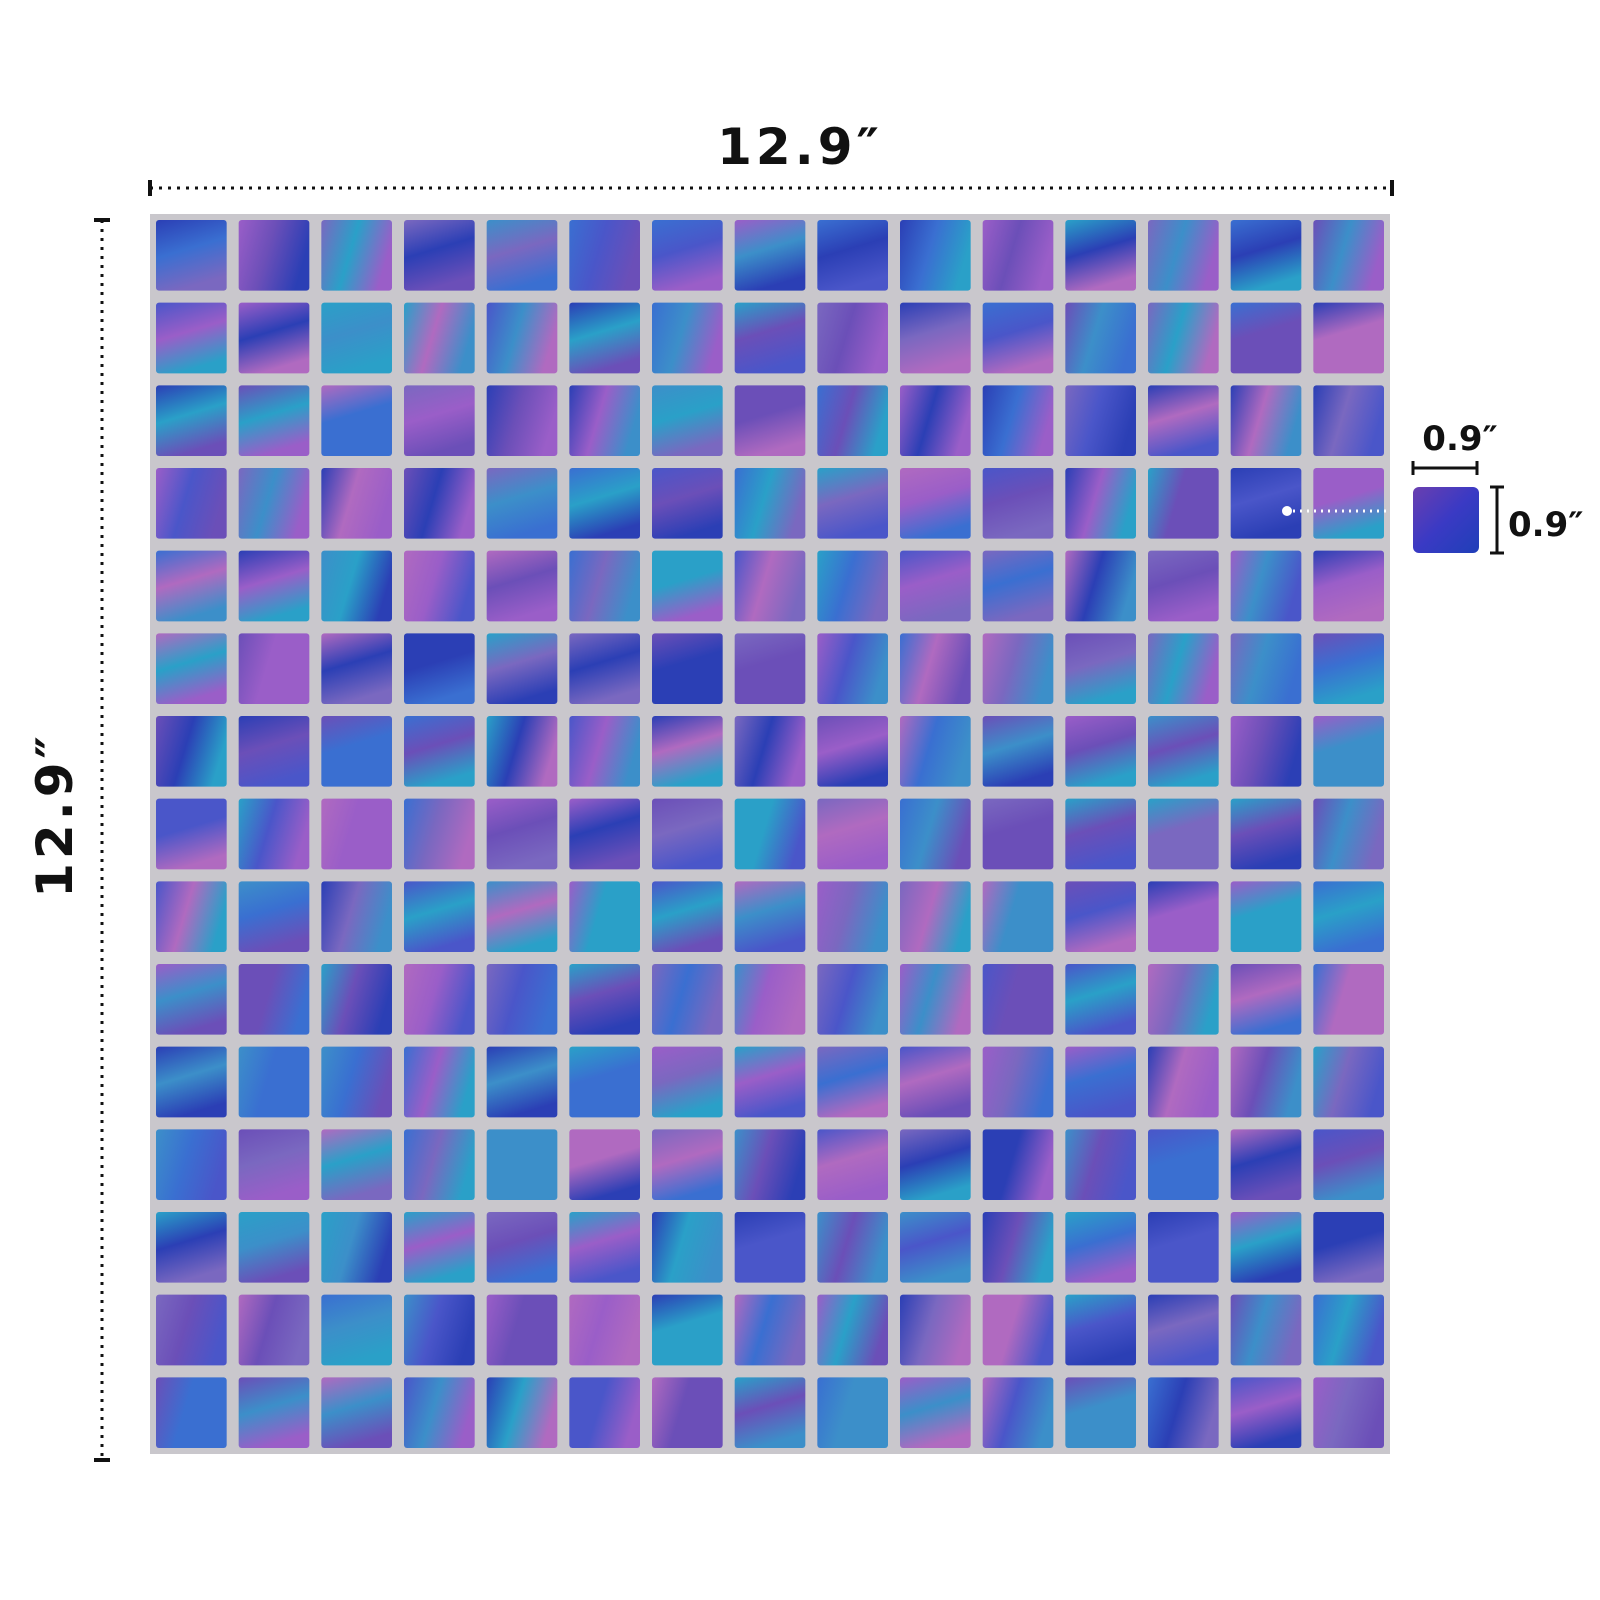 This screenshot has width=1600, height=1600. Describe the element at coordinates (55, 815) in the screenshot. I see `sheet-height-label: 12.9″` at that location.